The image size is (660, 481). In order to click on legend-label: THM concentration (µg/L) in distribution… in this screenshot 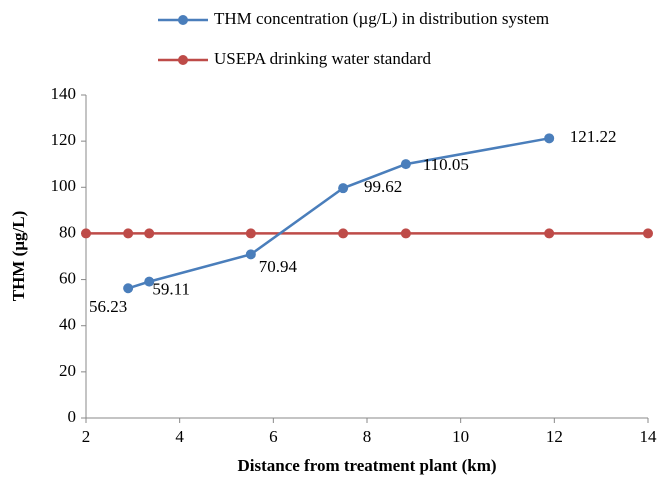, I will do `click(381, 18)`.